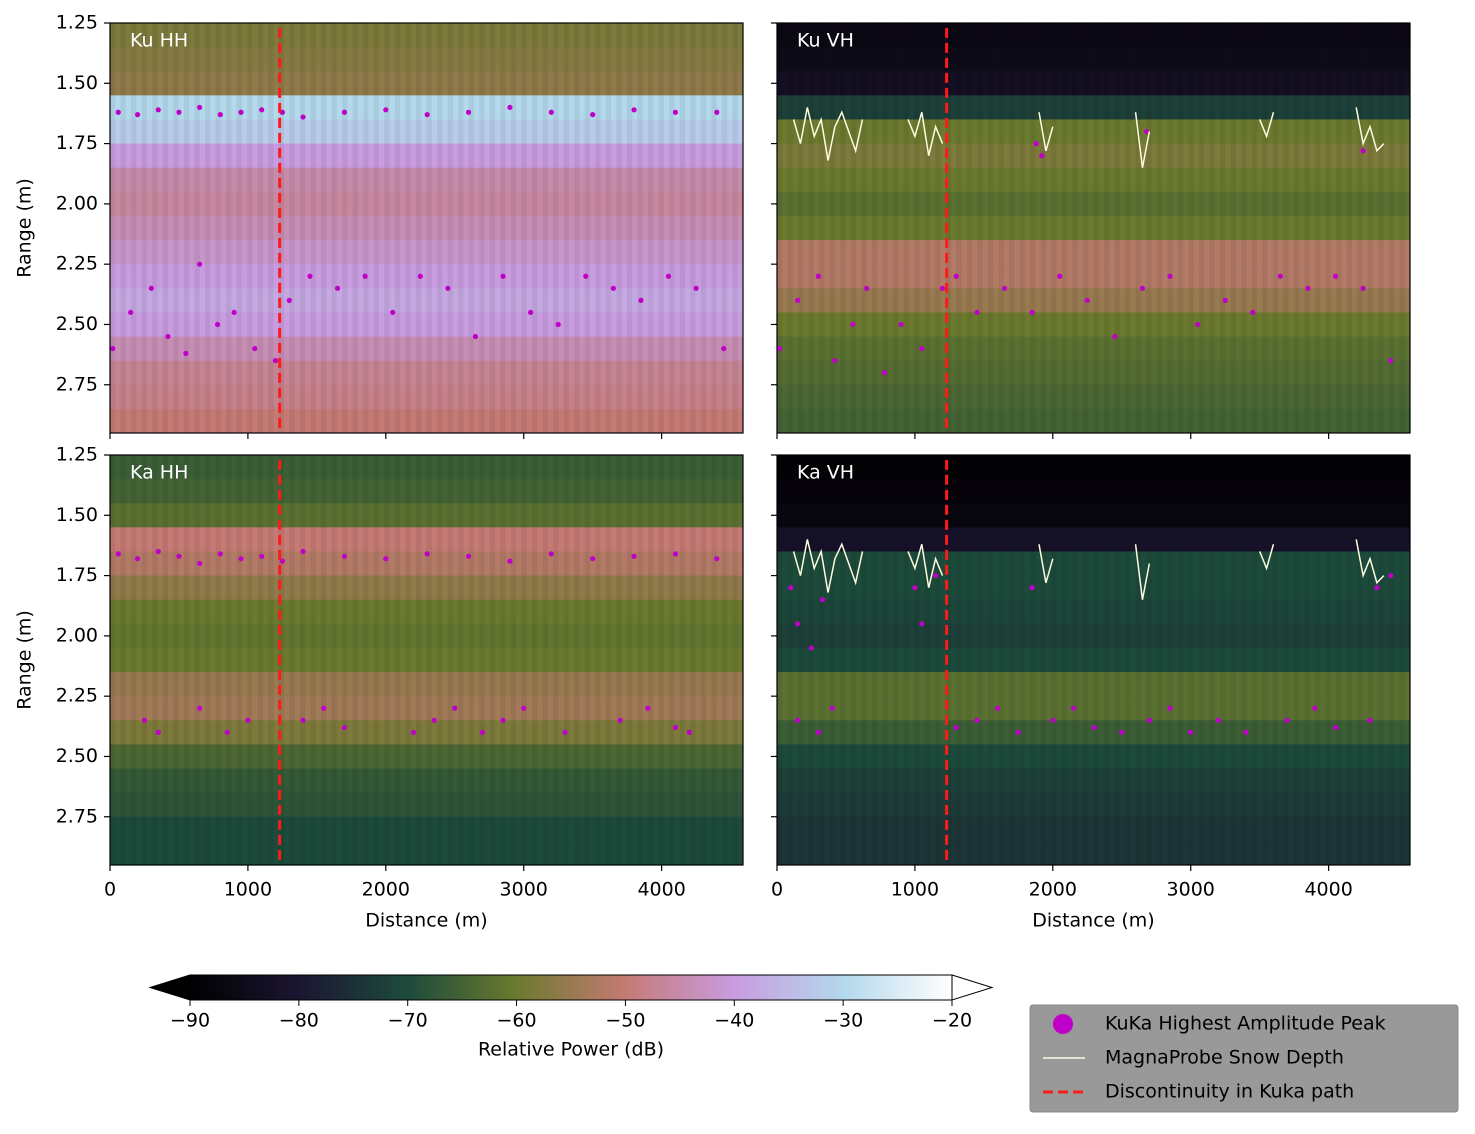 This screenshot has width=1475, height=1134. I want to click on y-tick-label: 1.25, so click(77, 23).